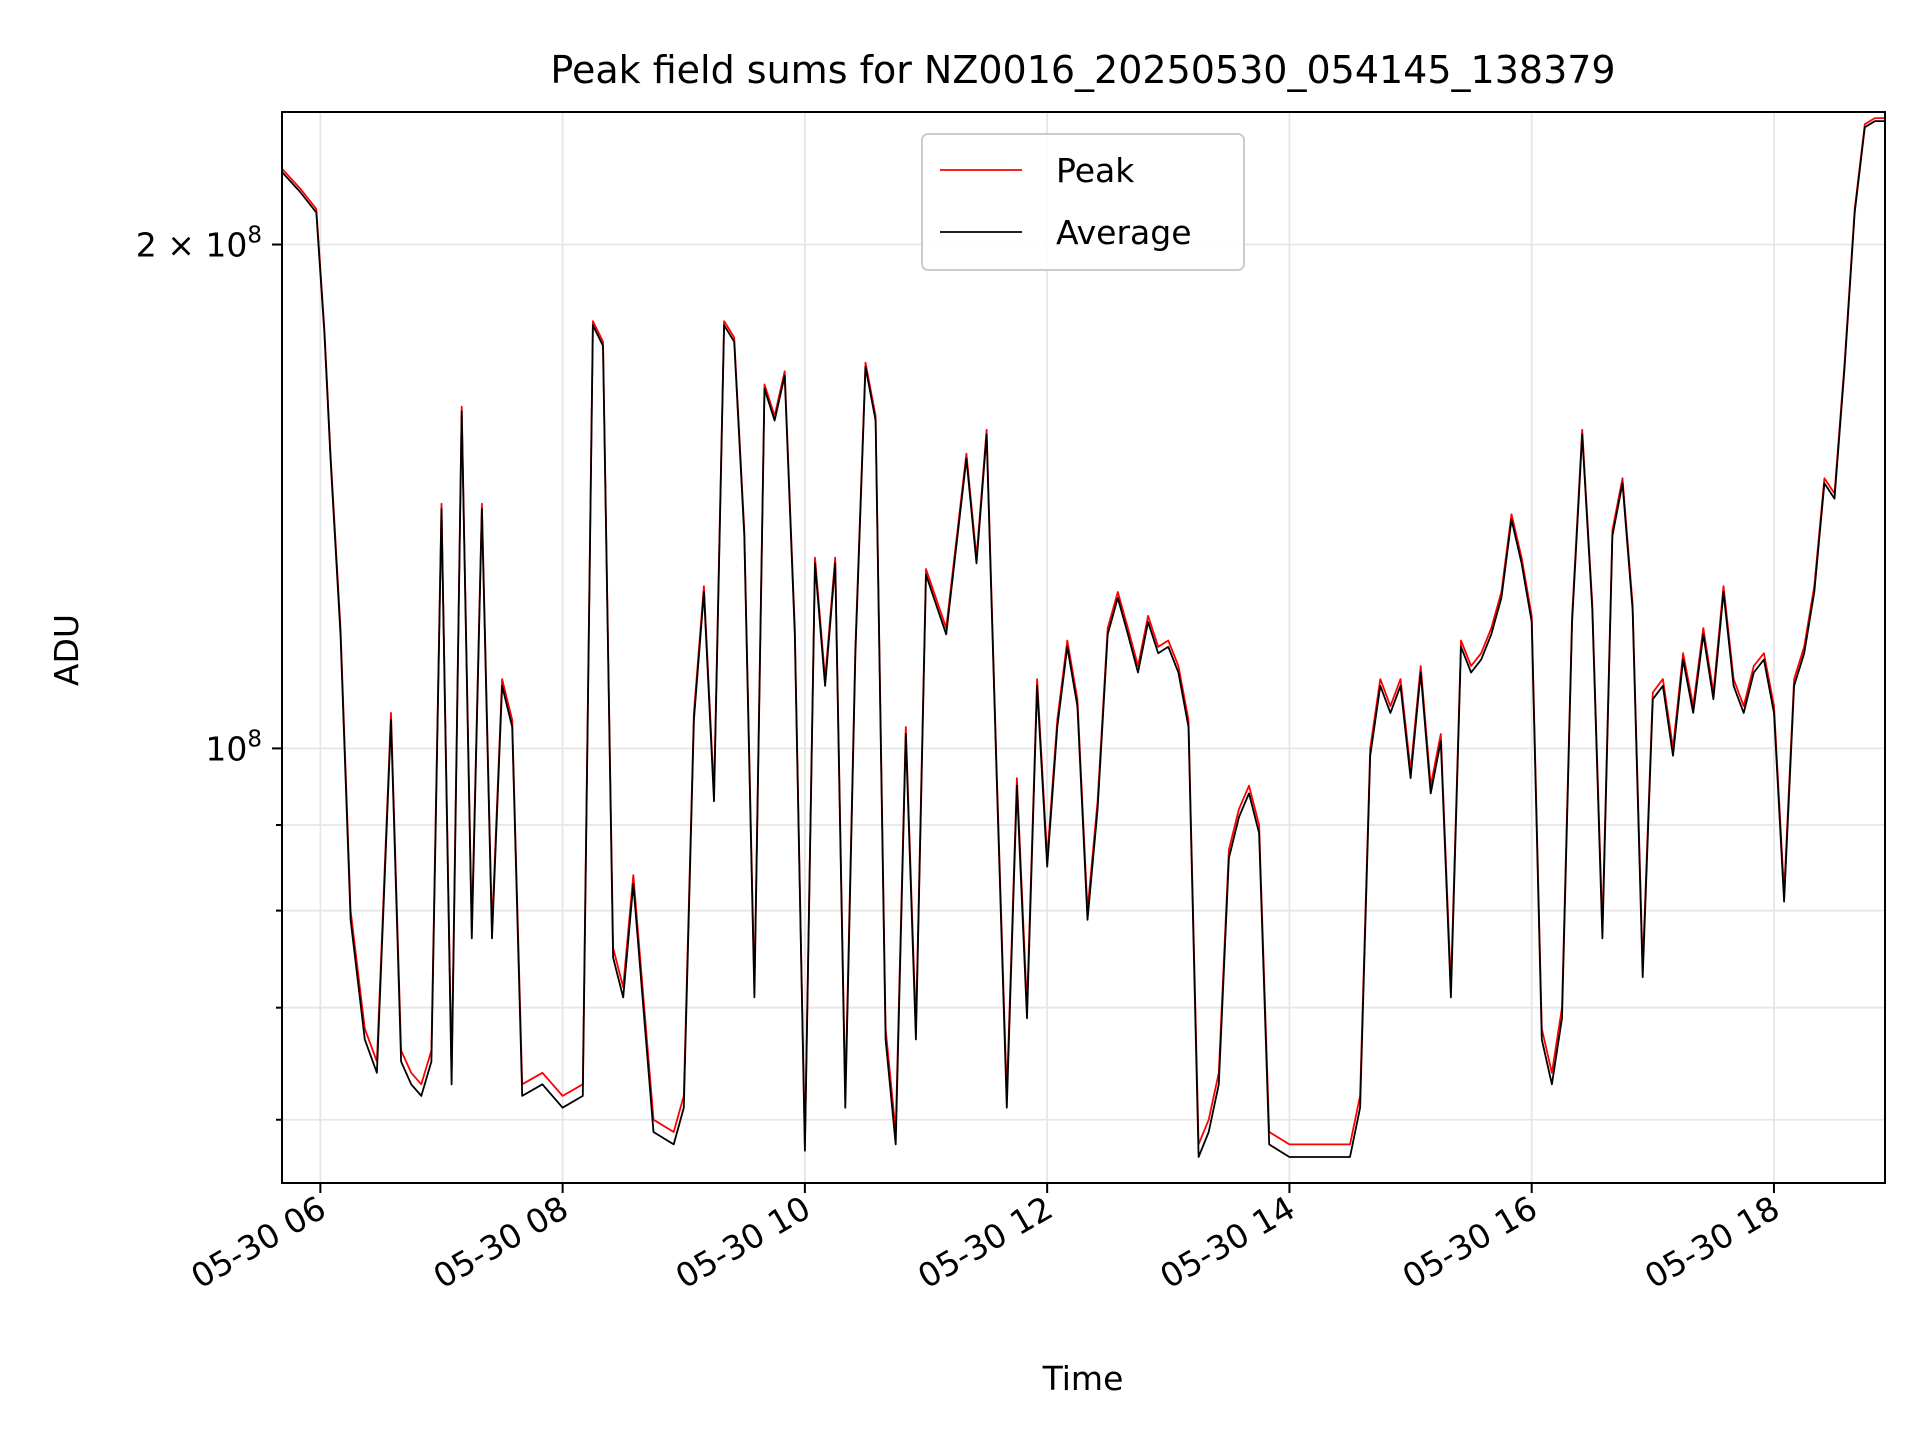 Image resolution: width=1920 pixels, height=1440 pixels. What do you see at coordinates (199, 244) in the screenshot?
I see `y-tick-label: 2 × 108` at bounding box center [199, 244].